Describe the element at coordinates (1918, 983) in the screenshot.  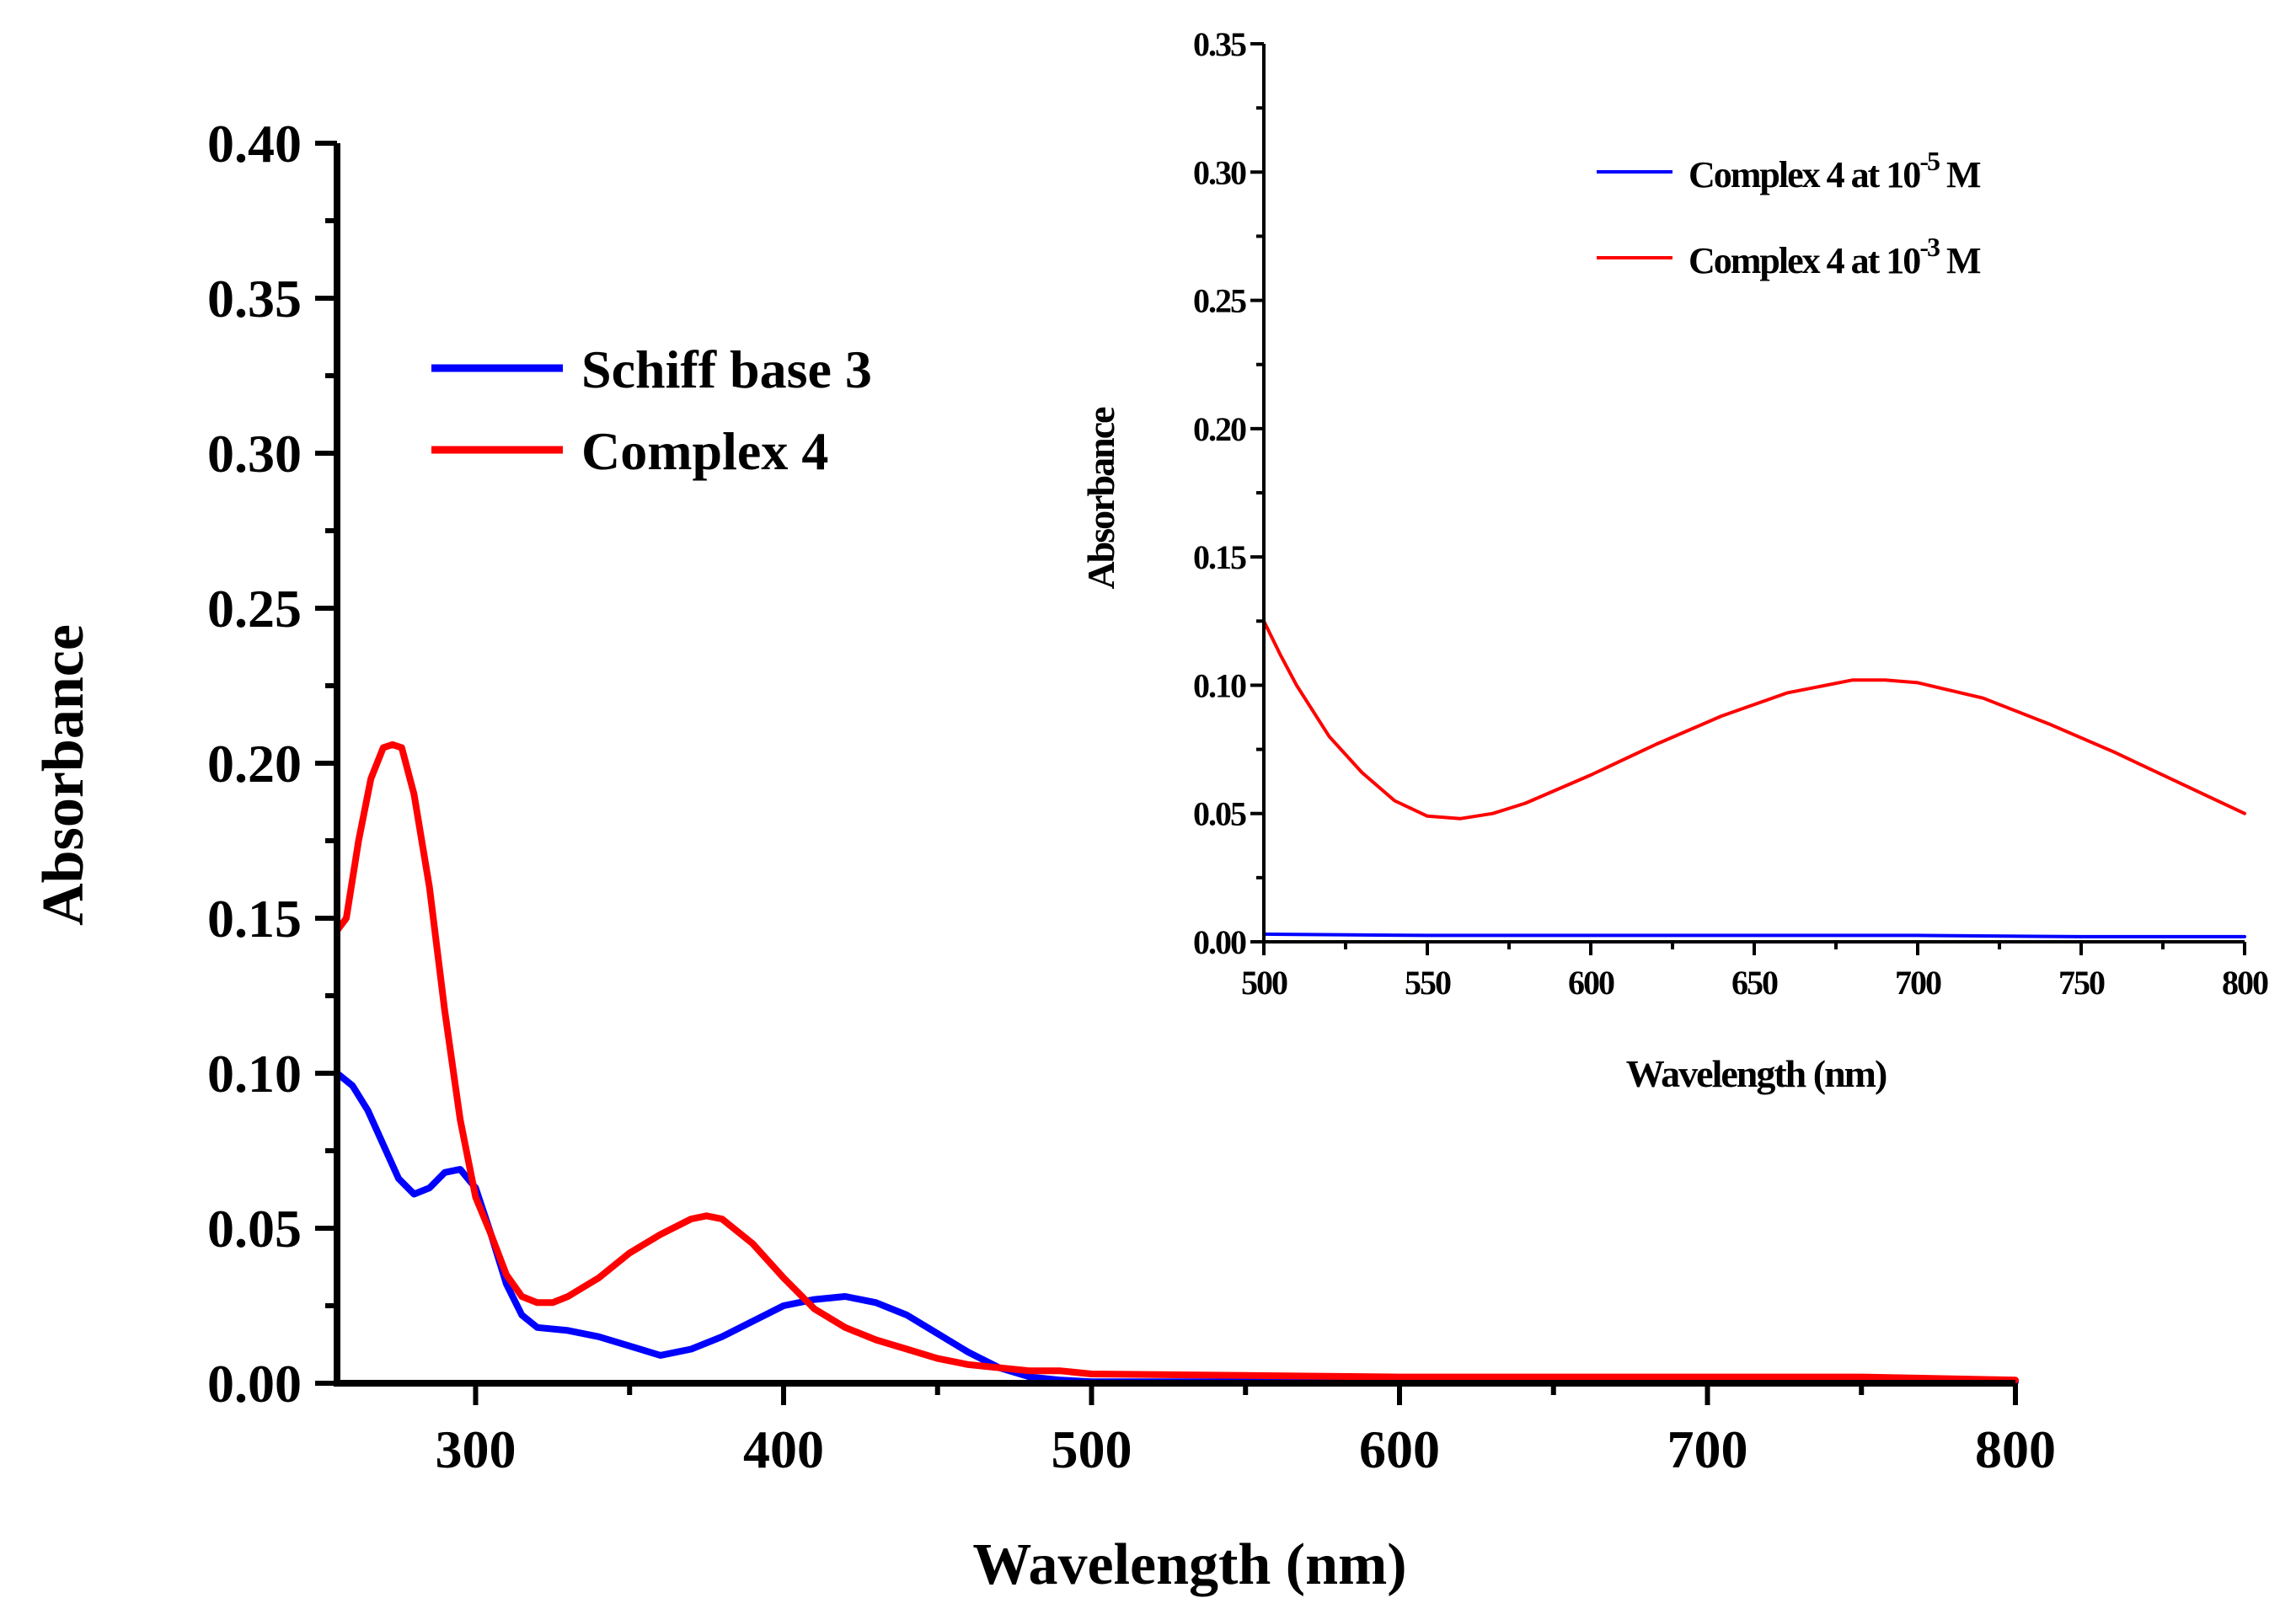
I see `inset-x-tick-label: 700` at that location.